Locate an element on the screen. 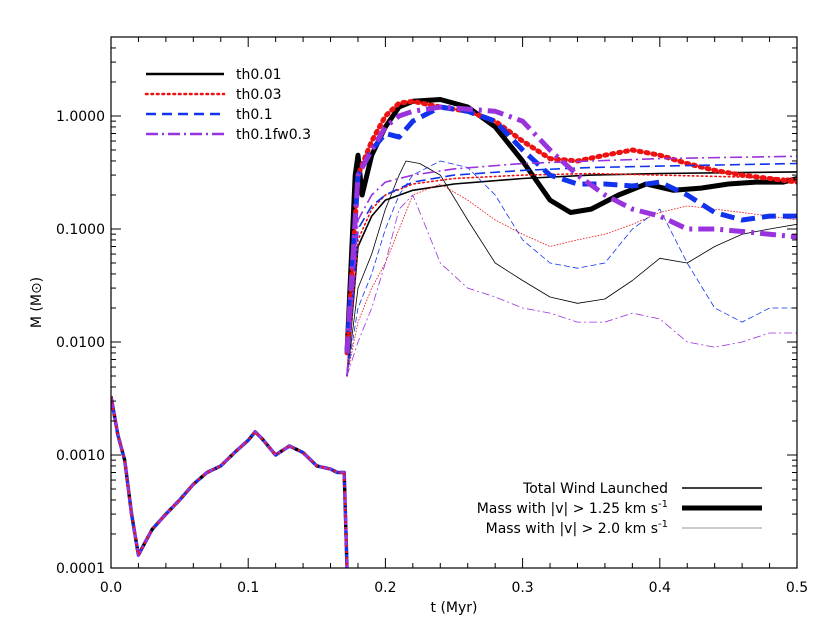  x-tick-label: 0.5 is located at coordinates (797, 588).